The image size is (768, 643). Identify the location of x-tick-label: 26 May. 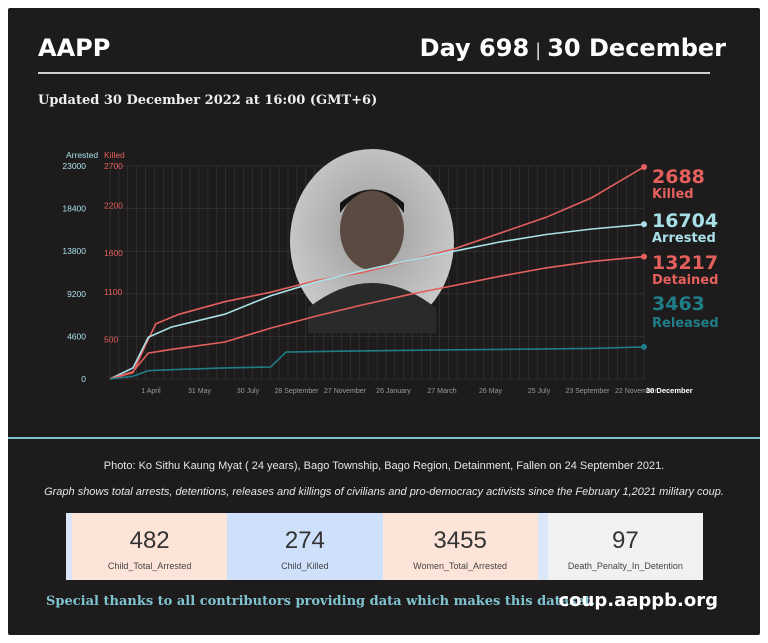
(490, 391).